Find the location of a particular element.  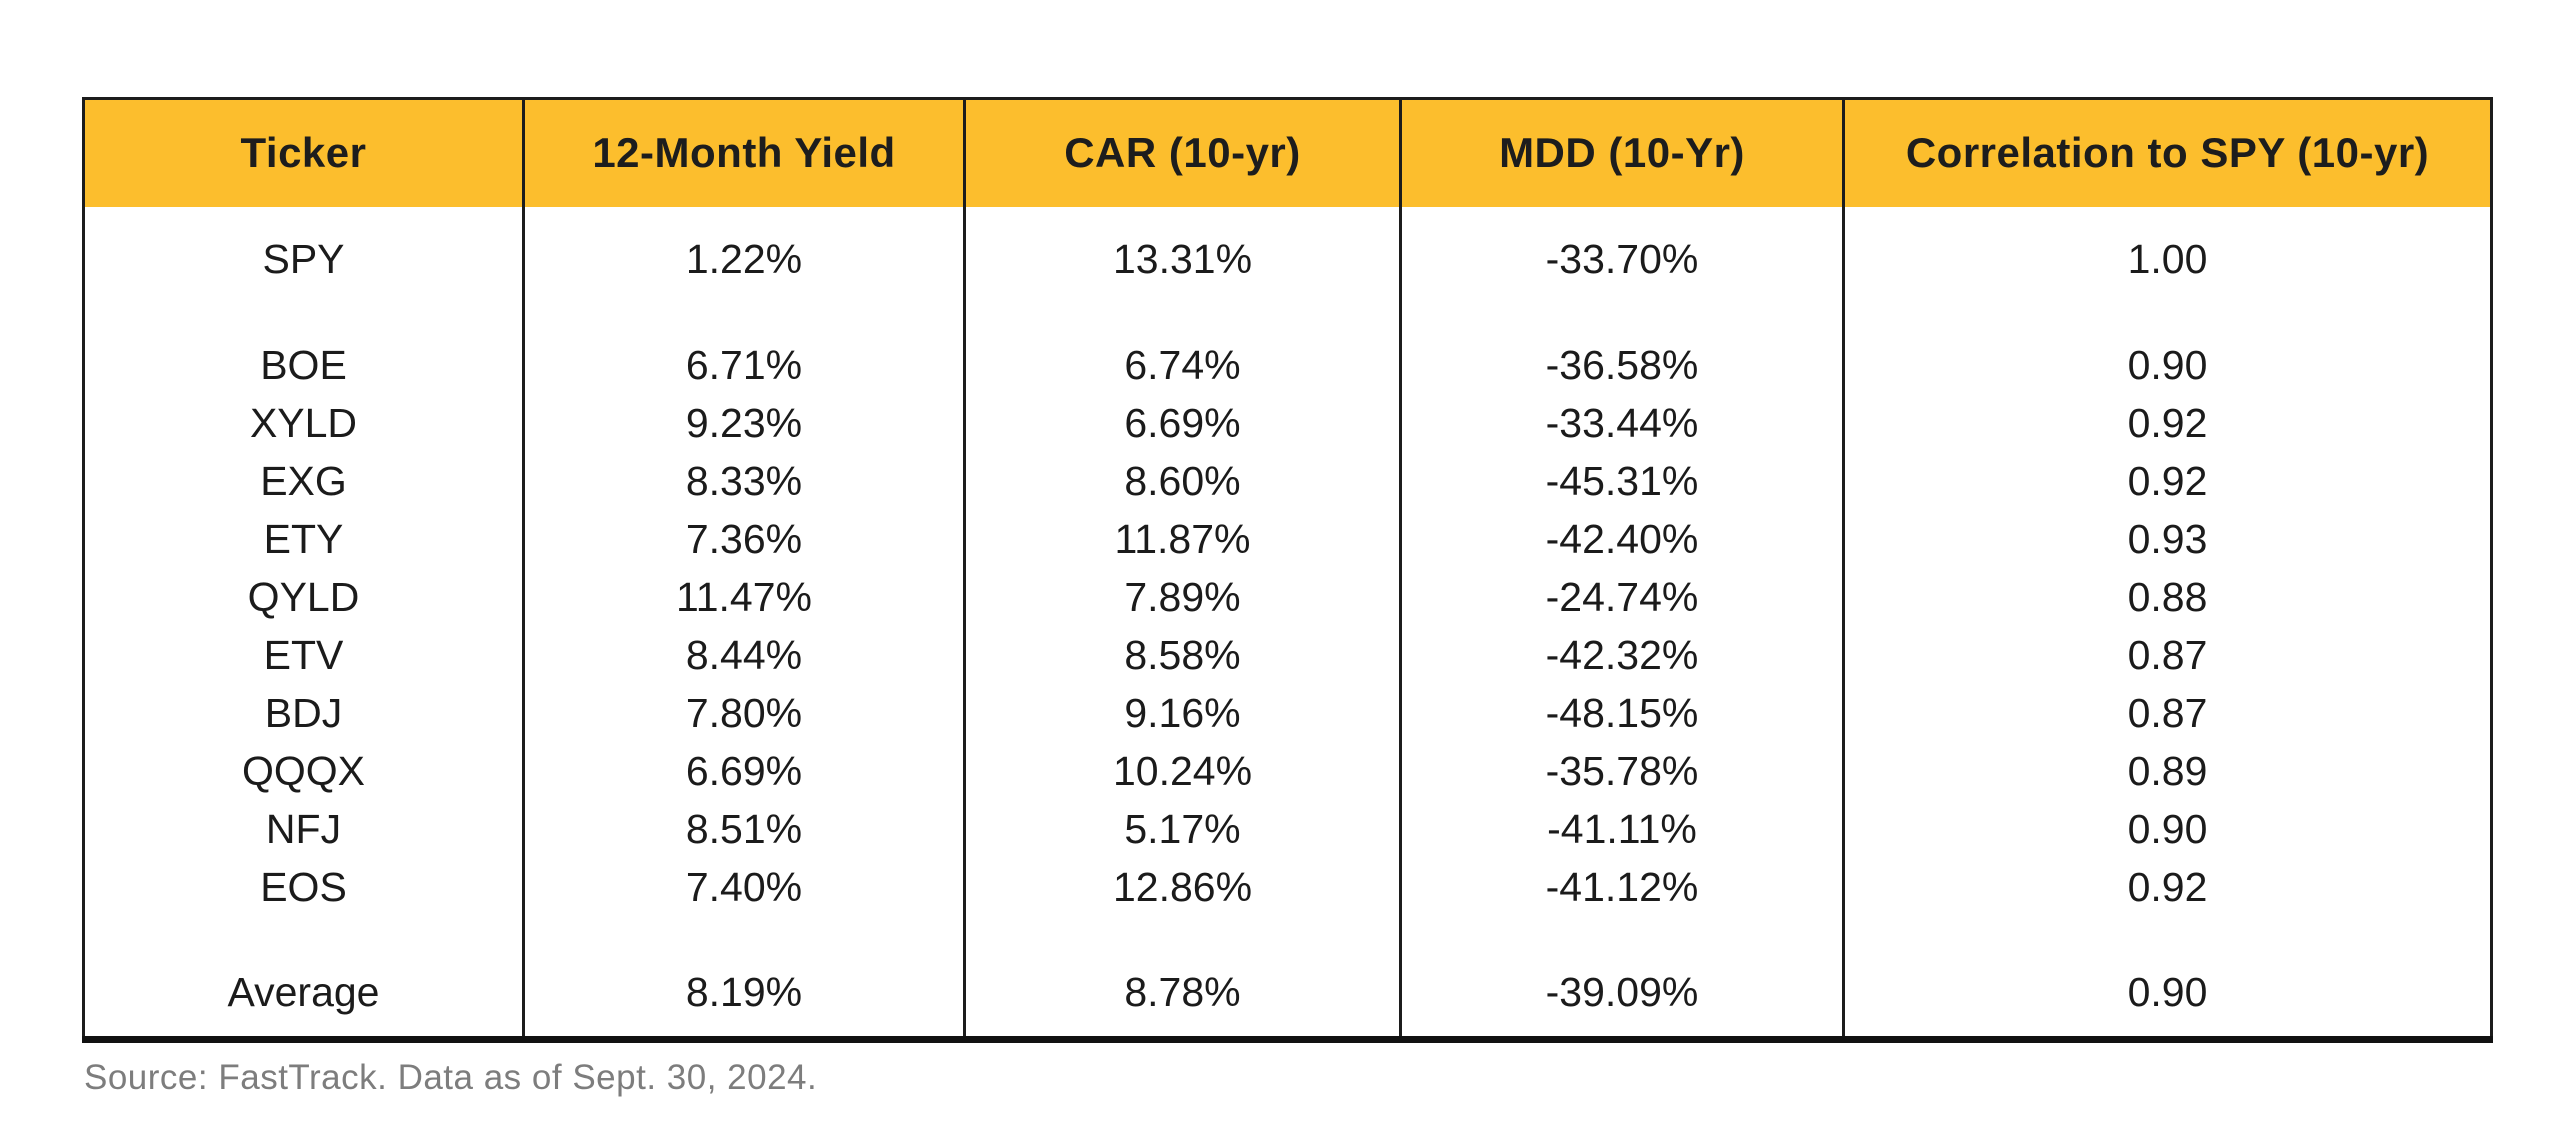

cell-mdd: -33.70% is located at coordinates (1621, 259).